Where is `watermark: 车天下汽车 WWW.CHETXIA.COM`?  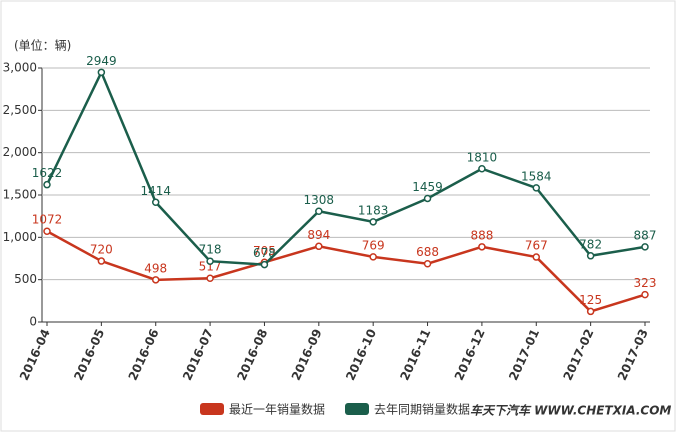 watermark: 车天下汽车 WWW.CHETXIA.COM is located at coordinates (570, 411).